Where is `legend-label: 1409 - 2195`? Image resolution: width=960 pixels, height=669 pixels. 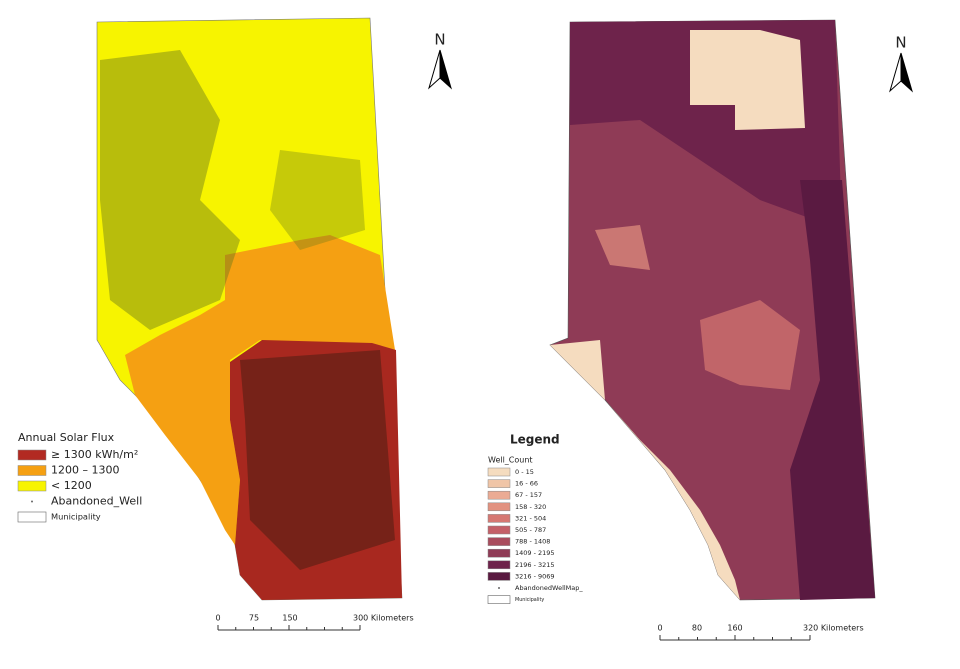 legend-label: 1409 - 2195 is located at coordinates (535, 553).